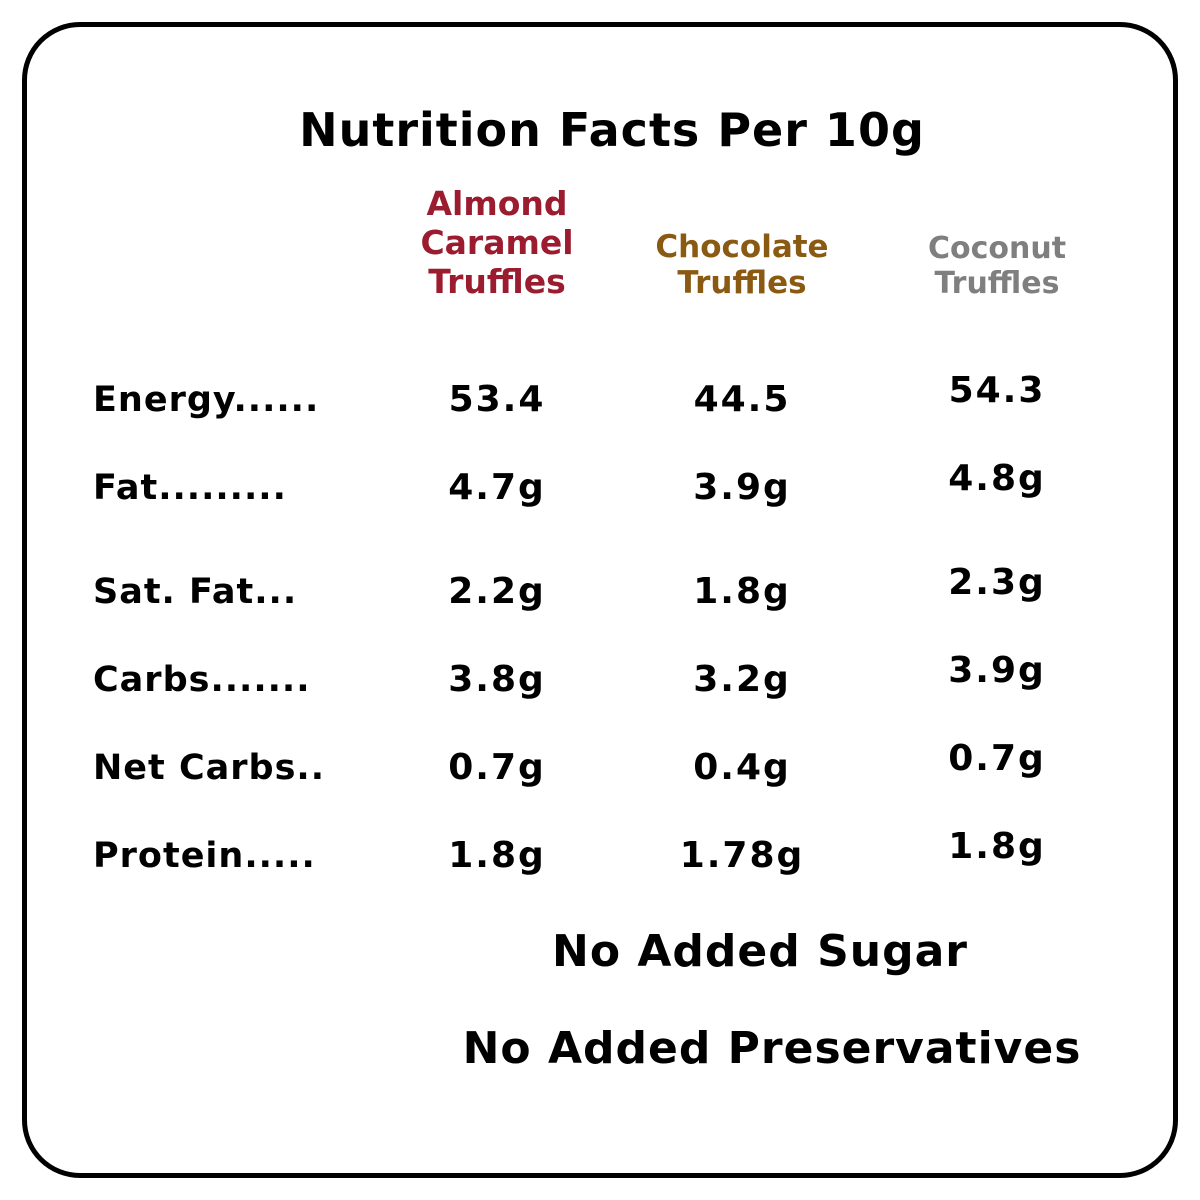 This screenshot has height=1200, width=1200. I want to click on column-header-almond-caramel-truffles: Almond Caramel Truffles, so click(497, 243).